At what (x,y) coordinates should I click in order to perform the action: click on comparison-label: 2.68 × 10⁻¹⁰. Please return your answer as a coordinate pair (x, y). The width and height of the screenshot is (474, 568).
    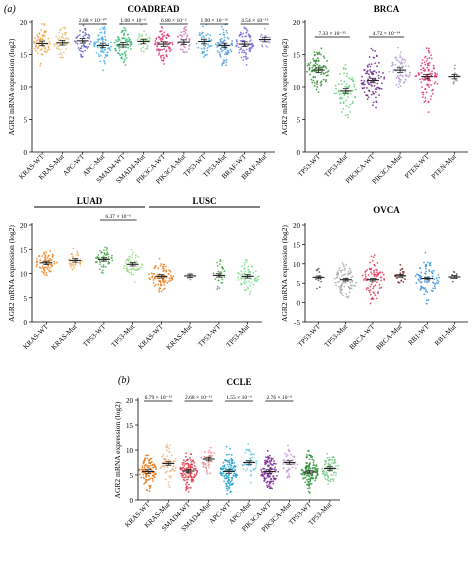
    Looking at the image, I should click on (93, 20).